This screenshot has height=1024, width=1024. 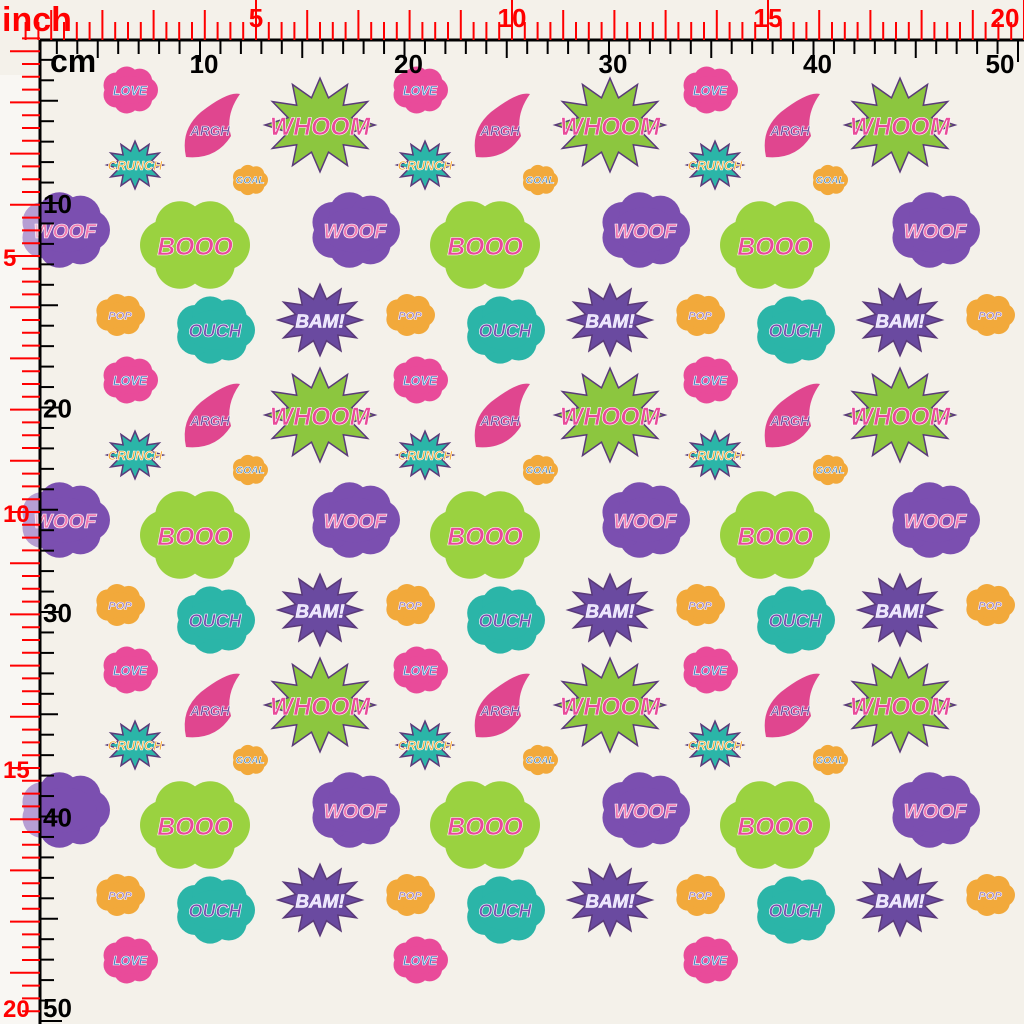 I want to click on cm-top-label: 30, so click(x=613, y=64).